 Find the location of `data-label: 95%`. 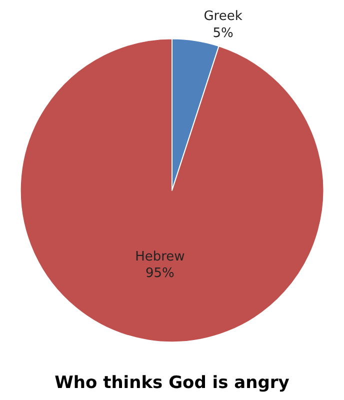

data-label: 95% is located at coordinates (160, 274).